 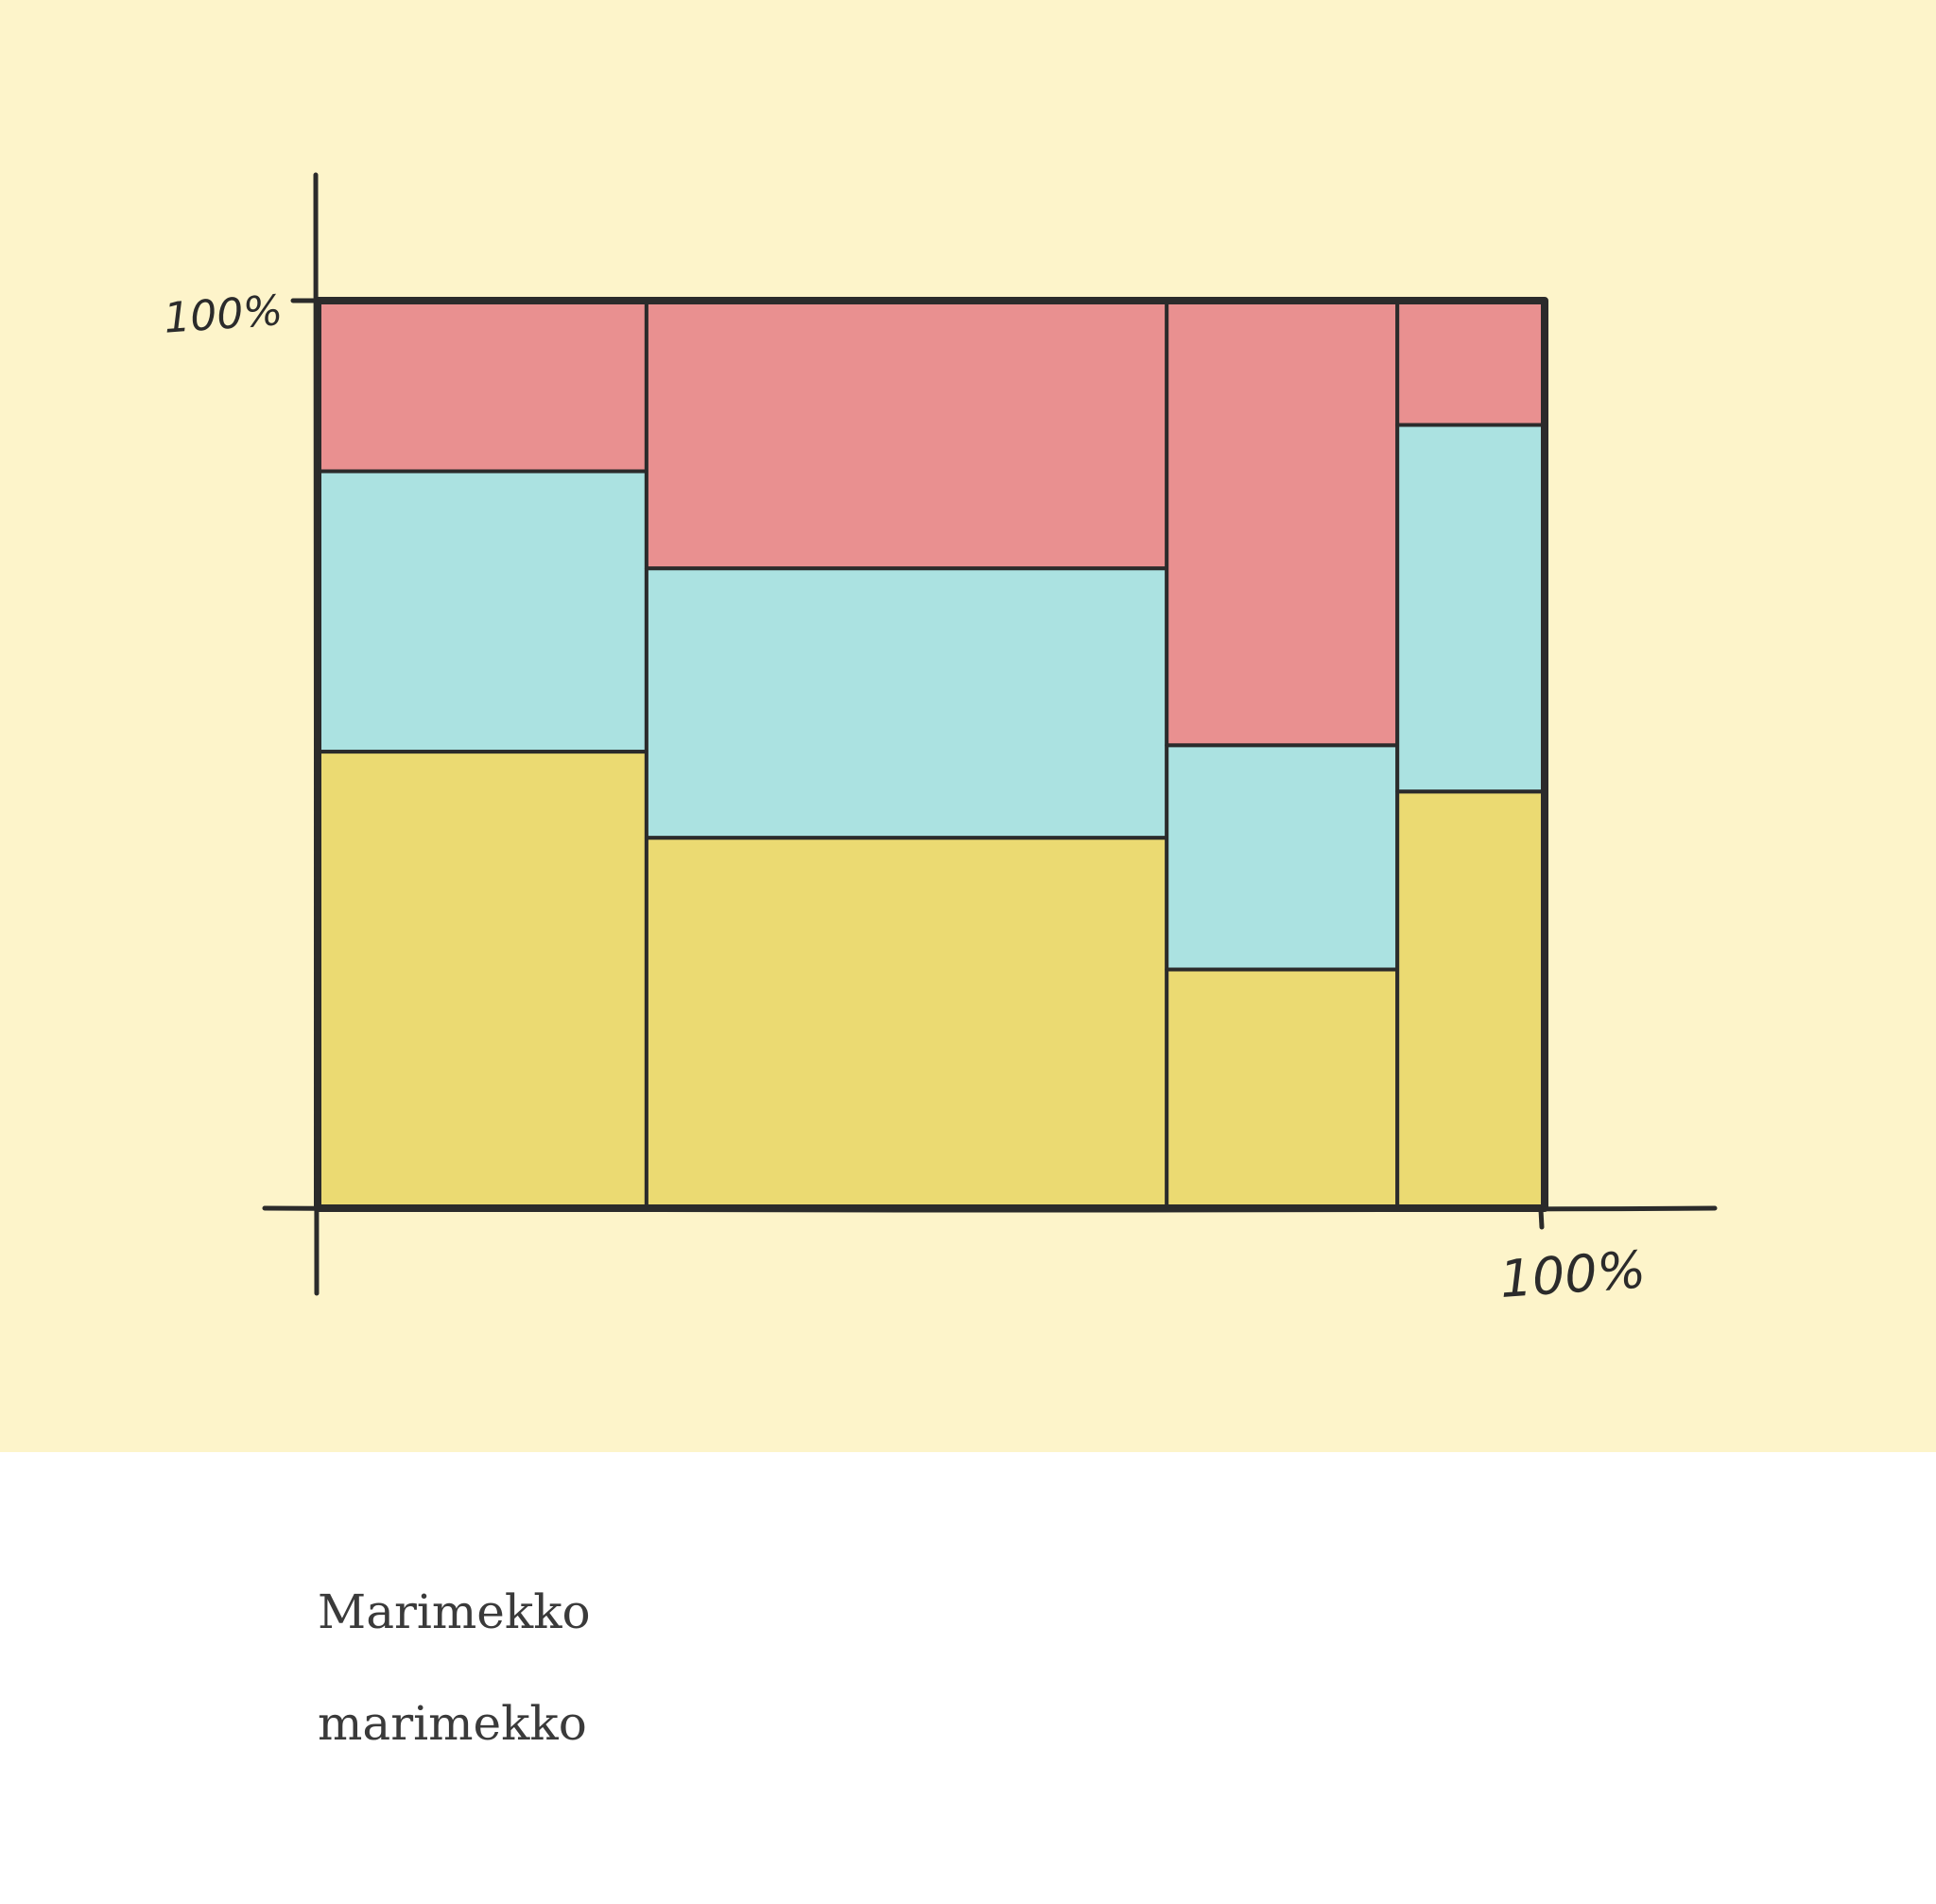 What do you see at coordinates (906, 1023) in the screenshot?
I see `column-2-segment-bottom` at bounding box center [906, 1023].